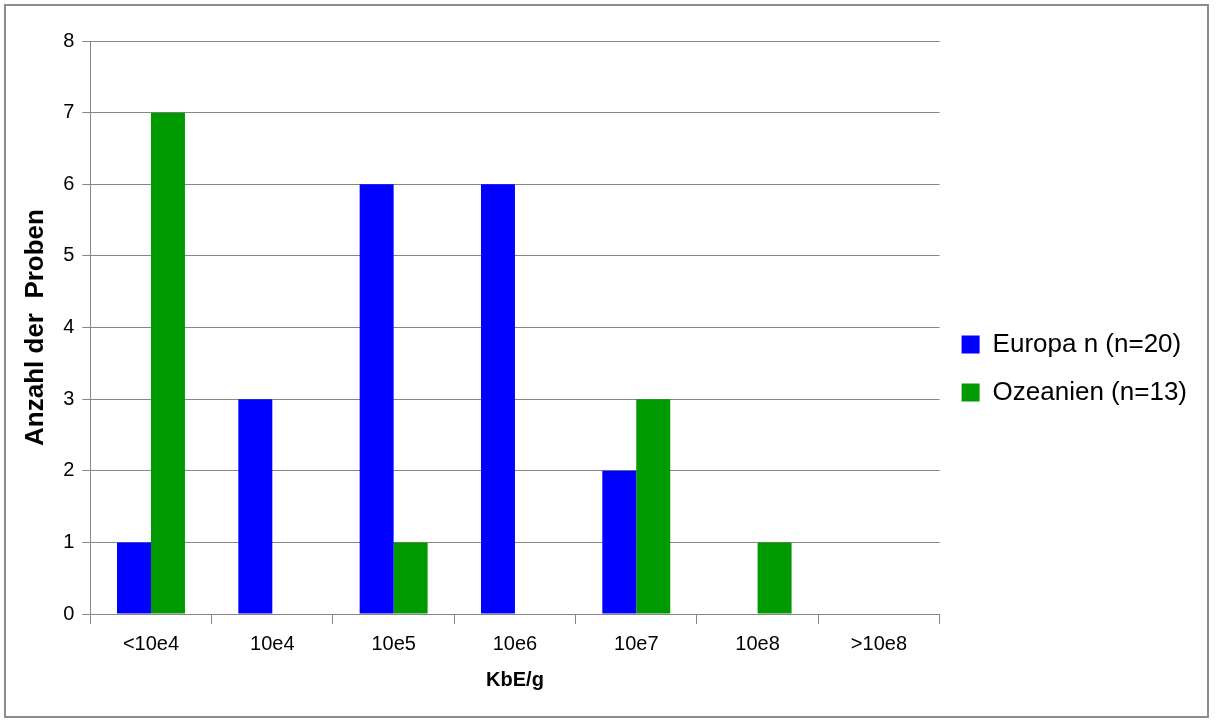  What do you see at coordinates (69, 612) in the screenshot?
I see `y-tick-label: 0` at bounding box center [69, 612].